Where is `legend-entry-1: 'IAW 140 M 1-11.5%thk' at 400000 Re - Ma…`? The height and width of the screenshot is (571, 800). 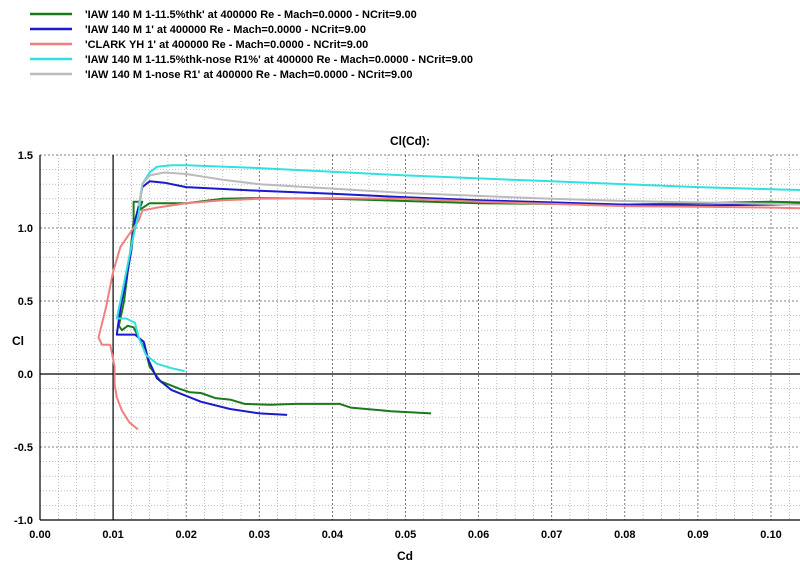 legend-entry-1: 'IAW 140 M 1-11.5%thk' at 400000 Re - Ma… is located at coordinates (251, 15).